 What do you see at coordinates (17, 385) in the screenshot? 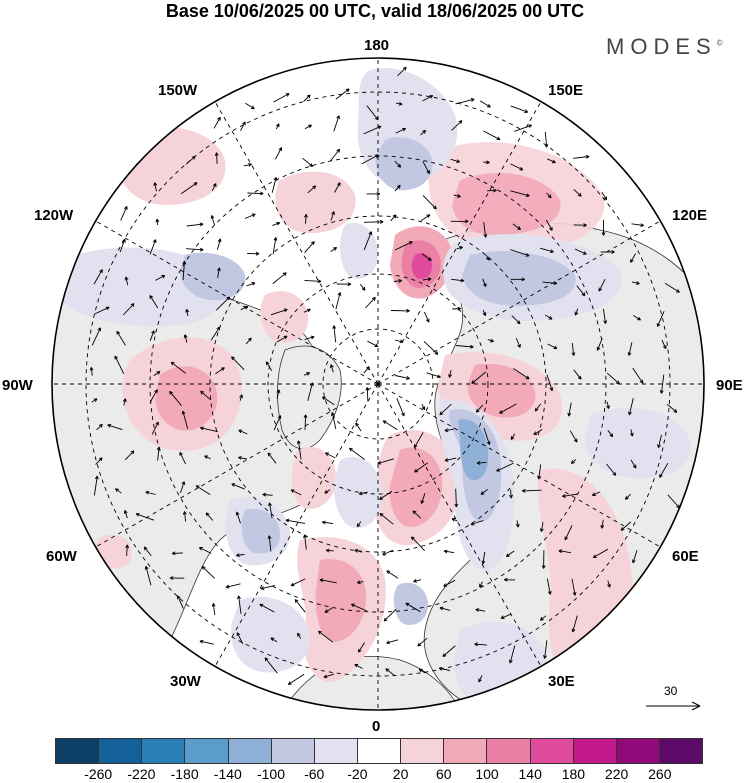
I see `lon-label-90w: 90W` at bounding box center [17, 385].